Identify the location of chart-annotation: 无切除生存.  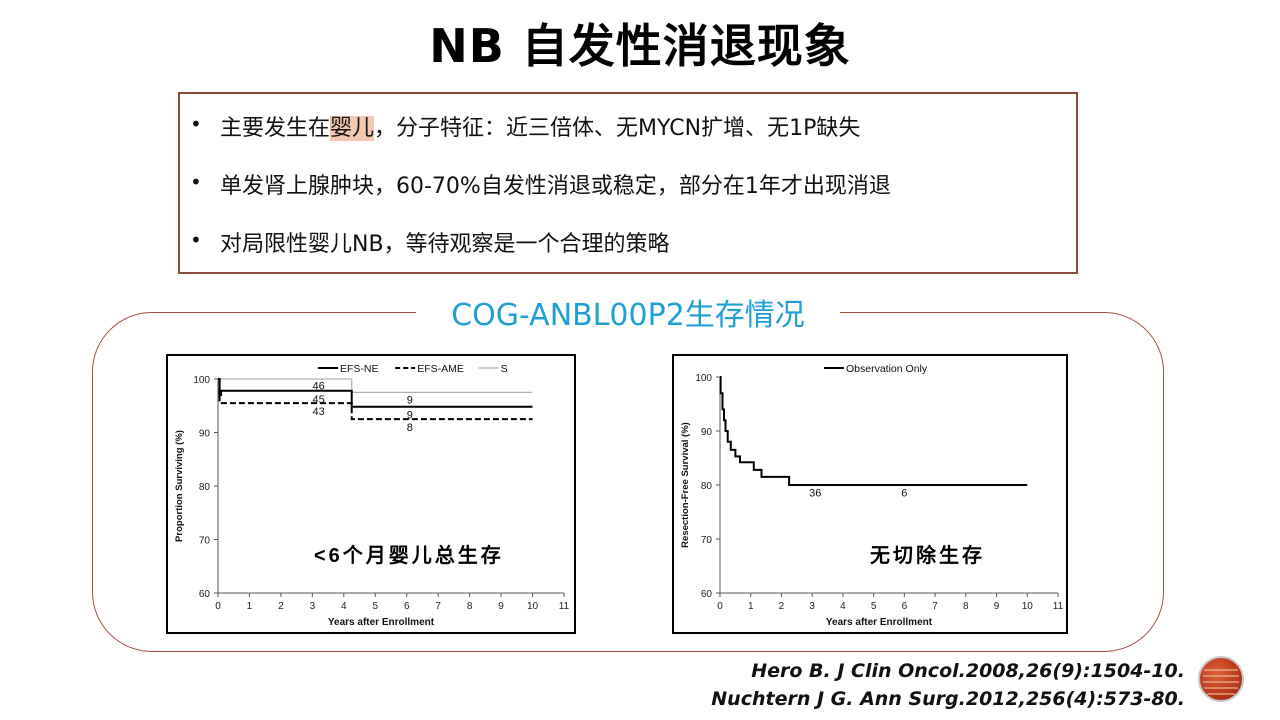
(927, 555).